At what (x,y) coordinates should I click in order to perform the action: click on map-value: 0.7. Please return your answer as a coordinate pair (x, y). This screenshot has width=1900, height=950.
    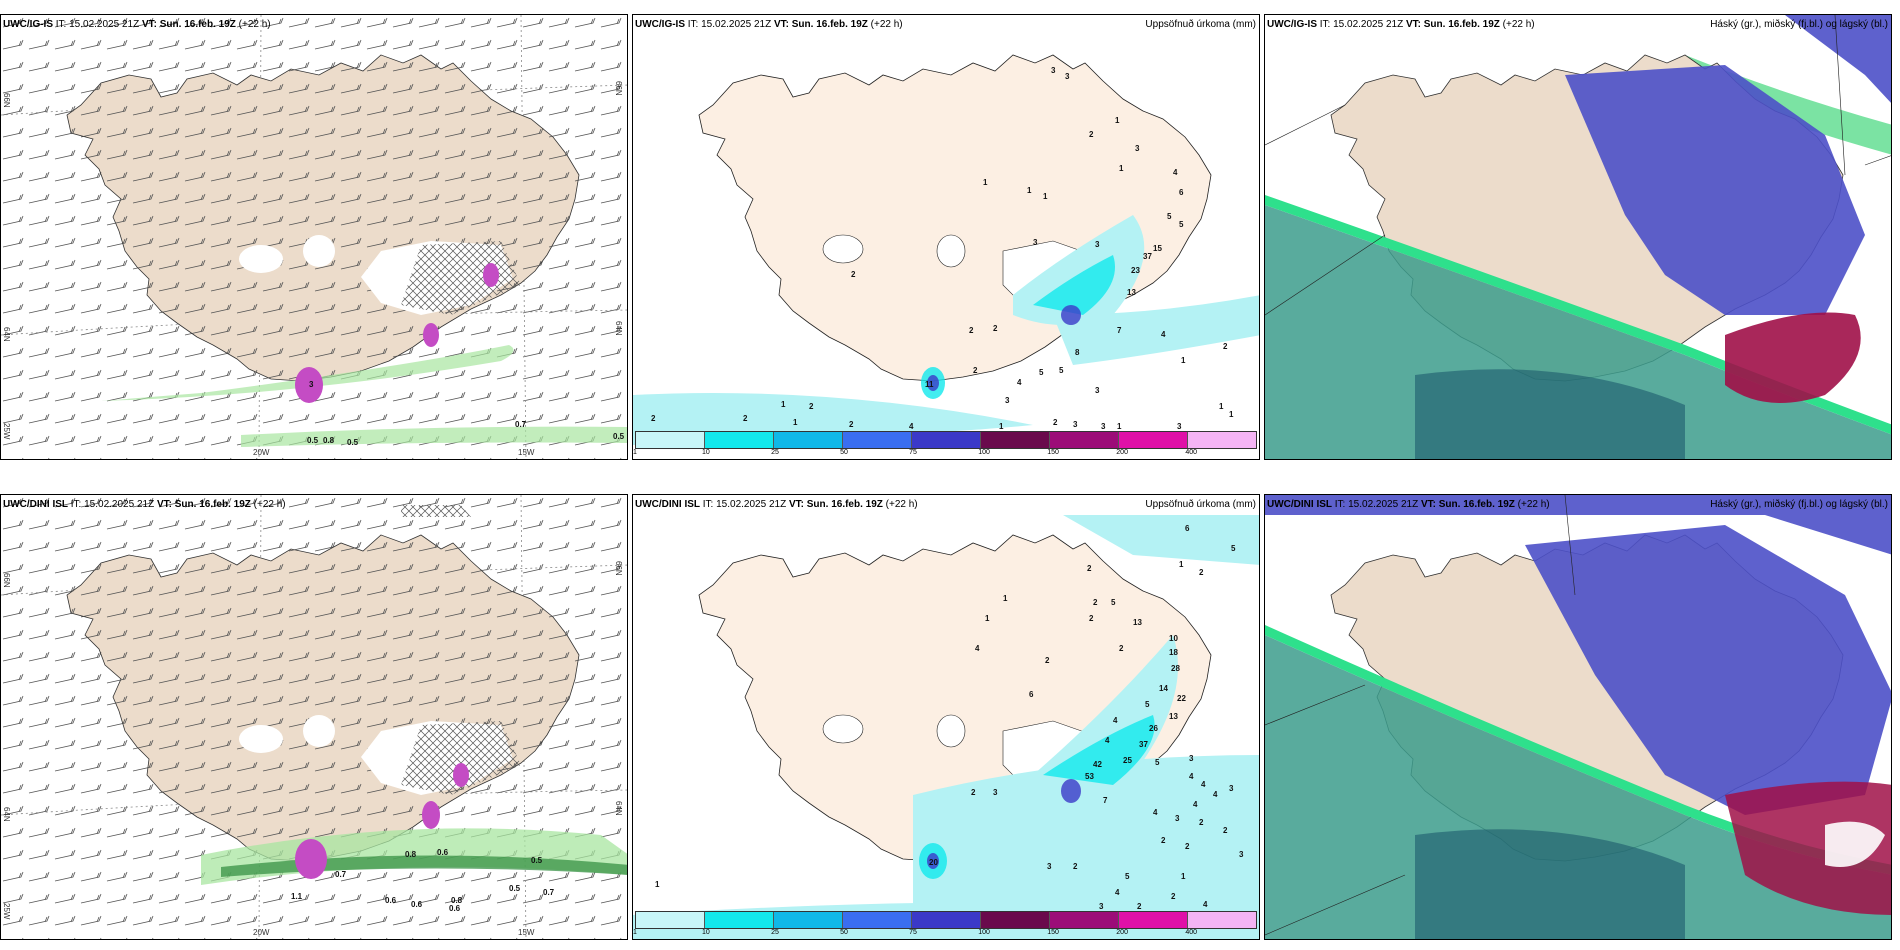
    Looking at the image, I should click on (521, 424).